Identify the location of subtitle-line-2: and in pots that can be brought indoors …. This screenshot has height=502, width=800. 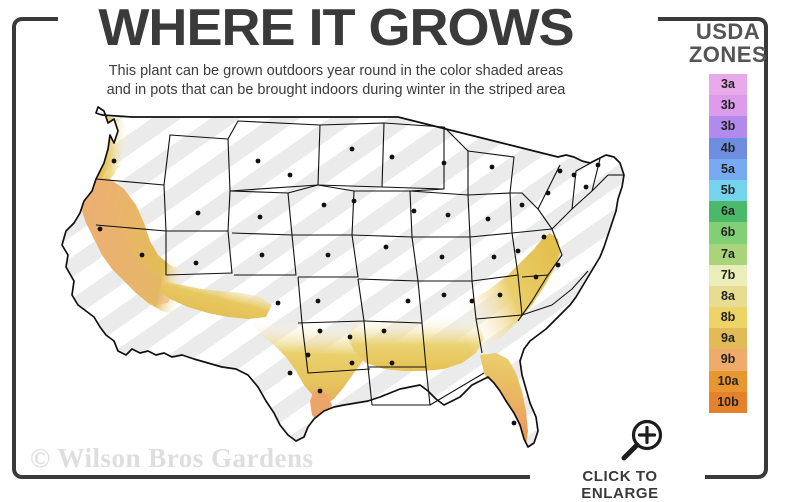
(336, 90).